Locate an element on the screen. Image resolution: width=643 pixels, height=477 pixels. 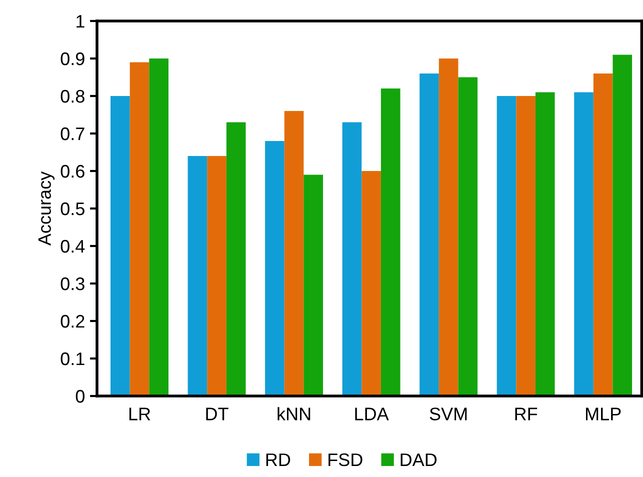
x-tick-label: SVM is located at coordinates (448, 414).